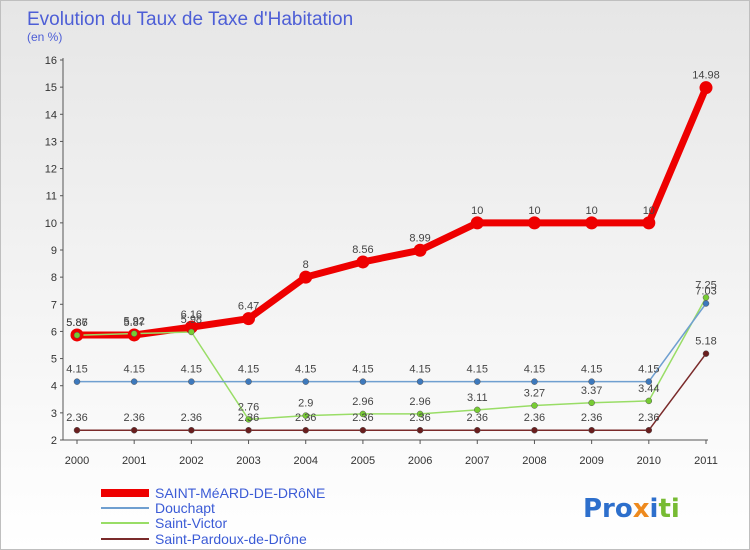 The width and height of the screenshot is (750, 550). What do you see at coordinates (305, 404) in the screenshot?
I see `data-label-saint-victor: 2.9` at bounding box center [305, 404].